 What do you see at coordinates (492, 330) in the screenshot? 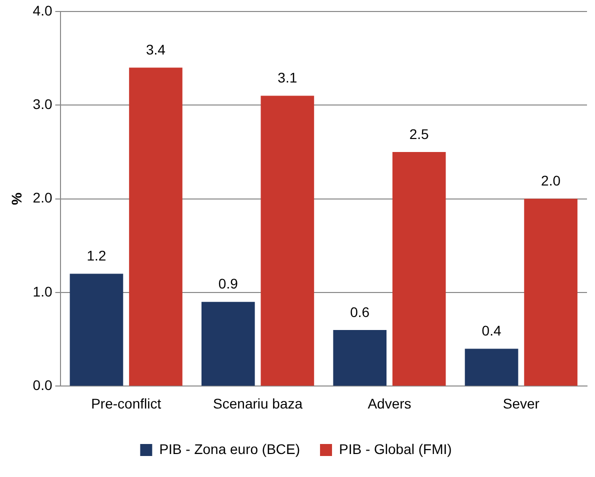
I see `data-label: 0.4` at bounding box center [492, 330].